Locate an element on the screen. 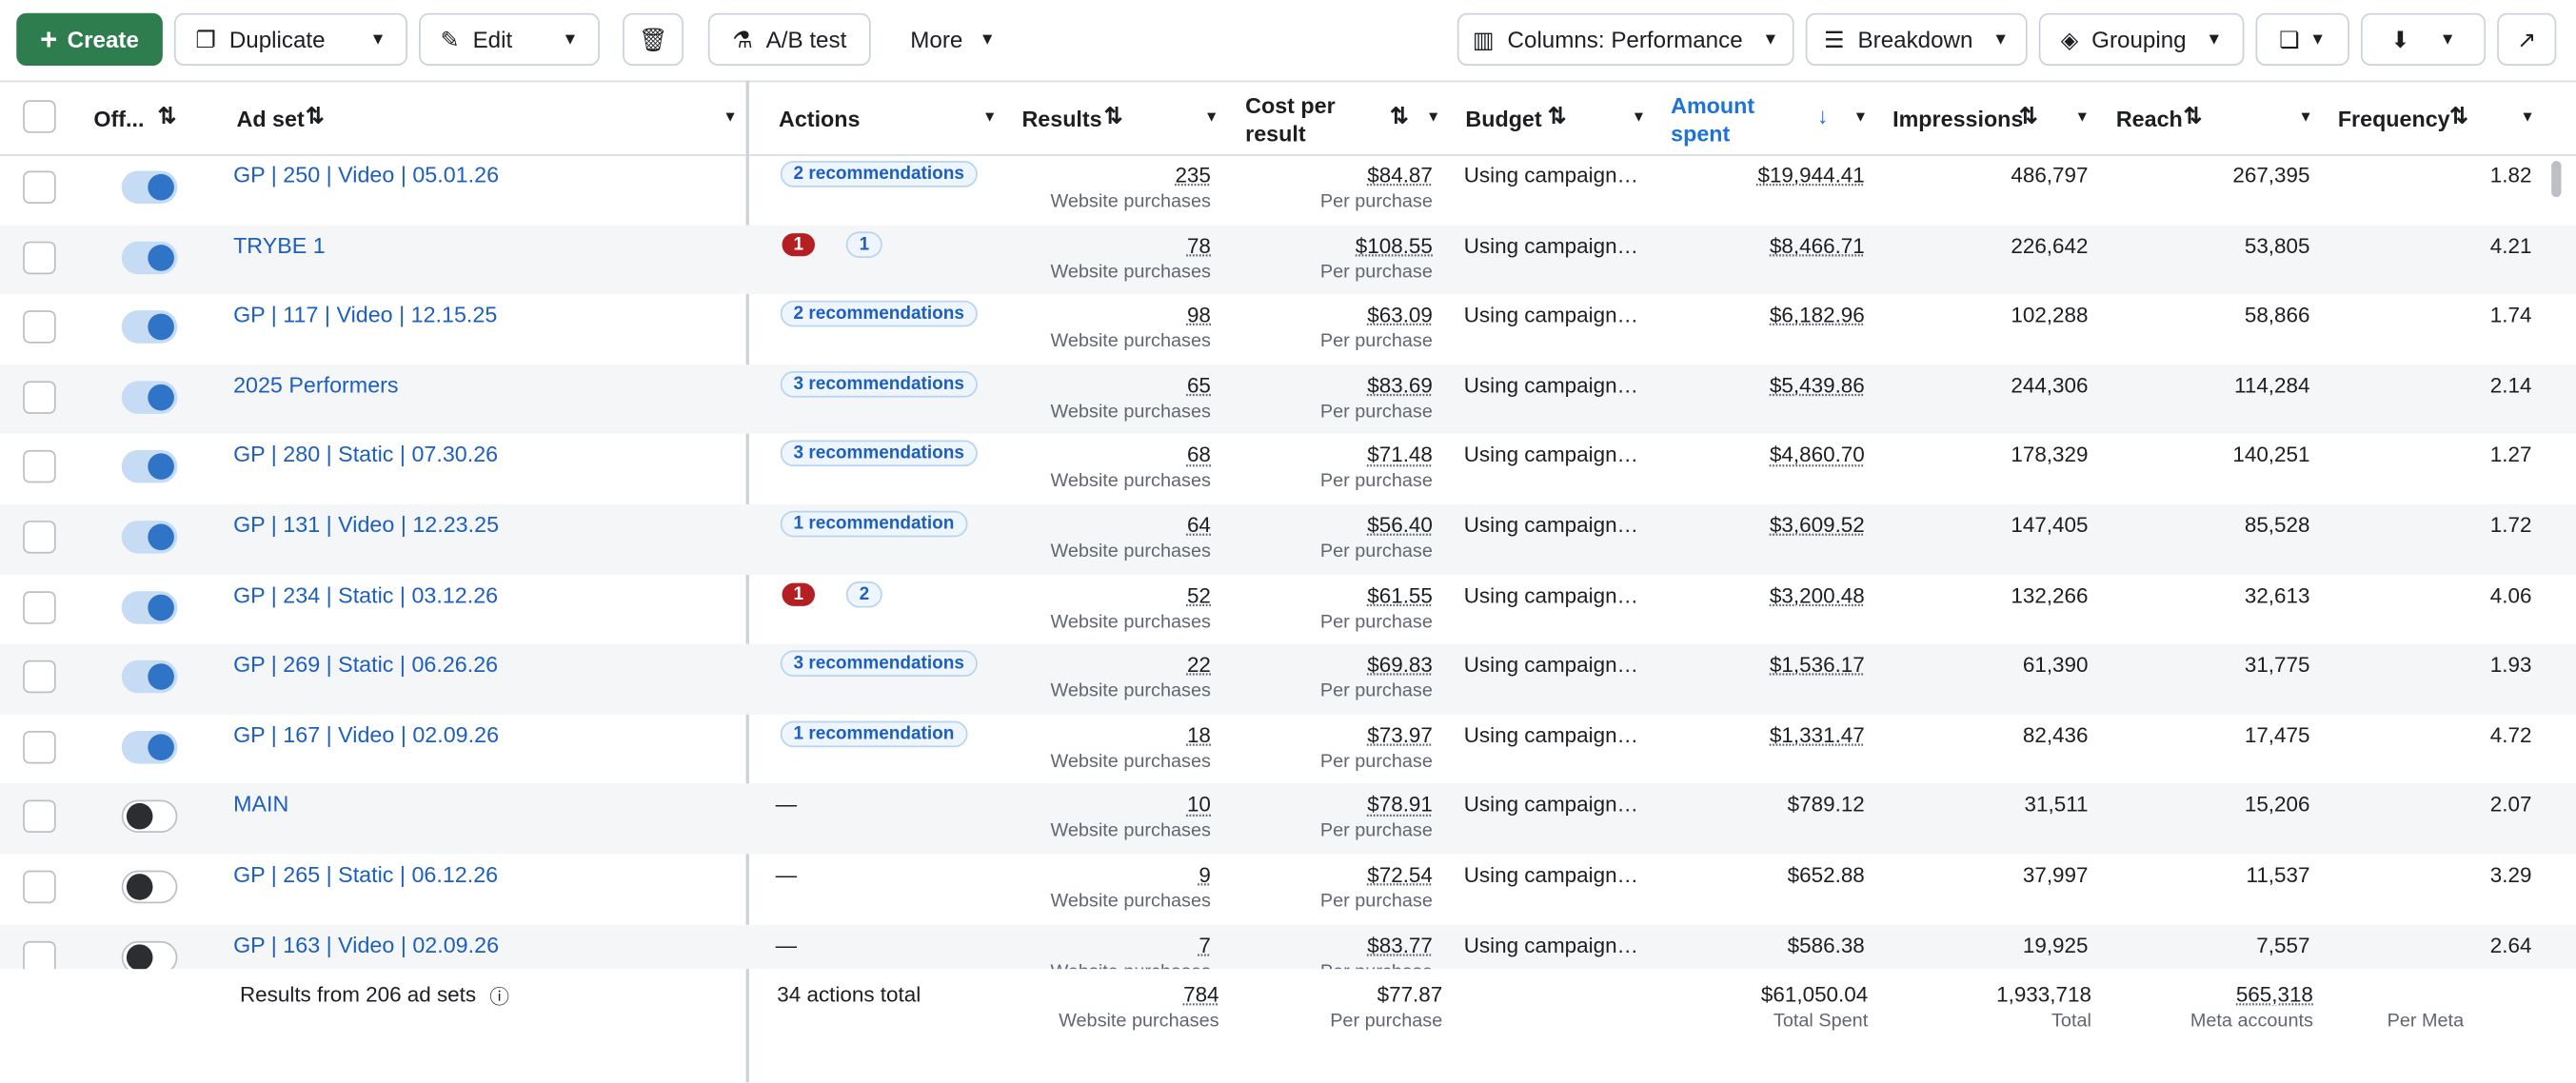 The height and width of the screenshot is (1083, 2576). reach: 267,395 is located at coordinates (2271, 174).